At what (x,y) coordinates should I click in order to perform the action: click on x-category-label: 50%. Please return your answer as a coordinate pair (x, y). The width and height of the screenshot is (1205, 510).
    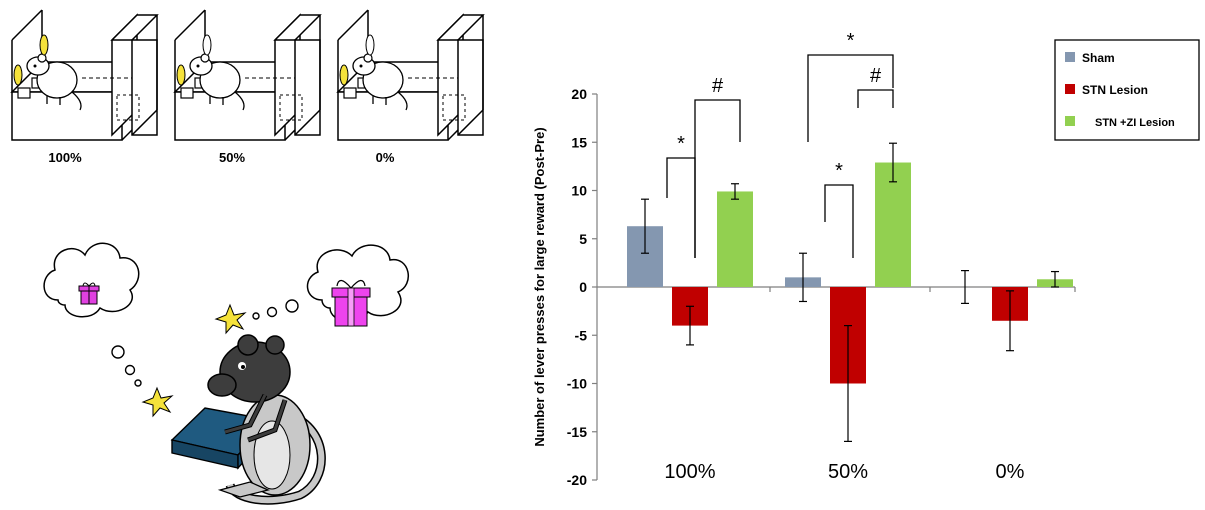
    Looking at the image, I should click on (848, 472).